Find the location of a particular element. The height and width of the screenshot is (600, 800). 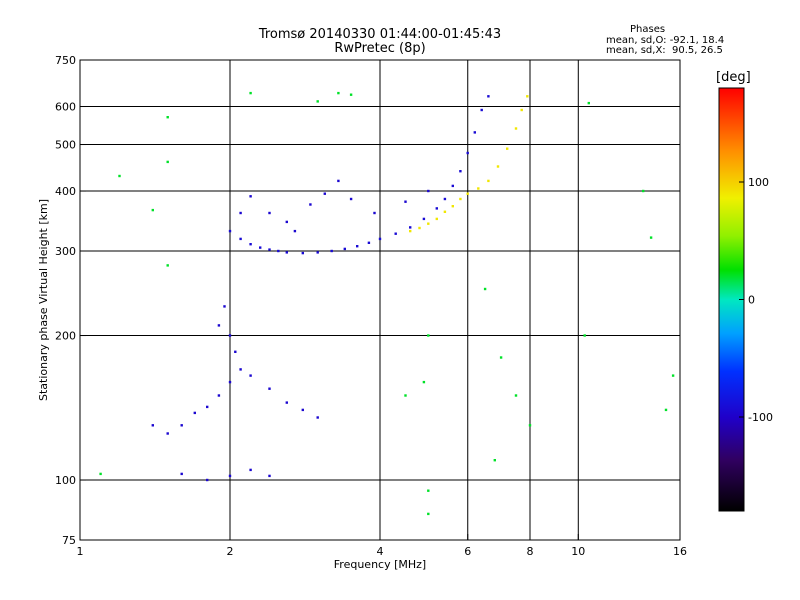

phase-stats-header: Phases is located at coordinates (648, 29).